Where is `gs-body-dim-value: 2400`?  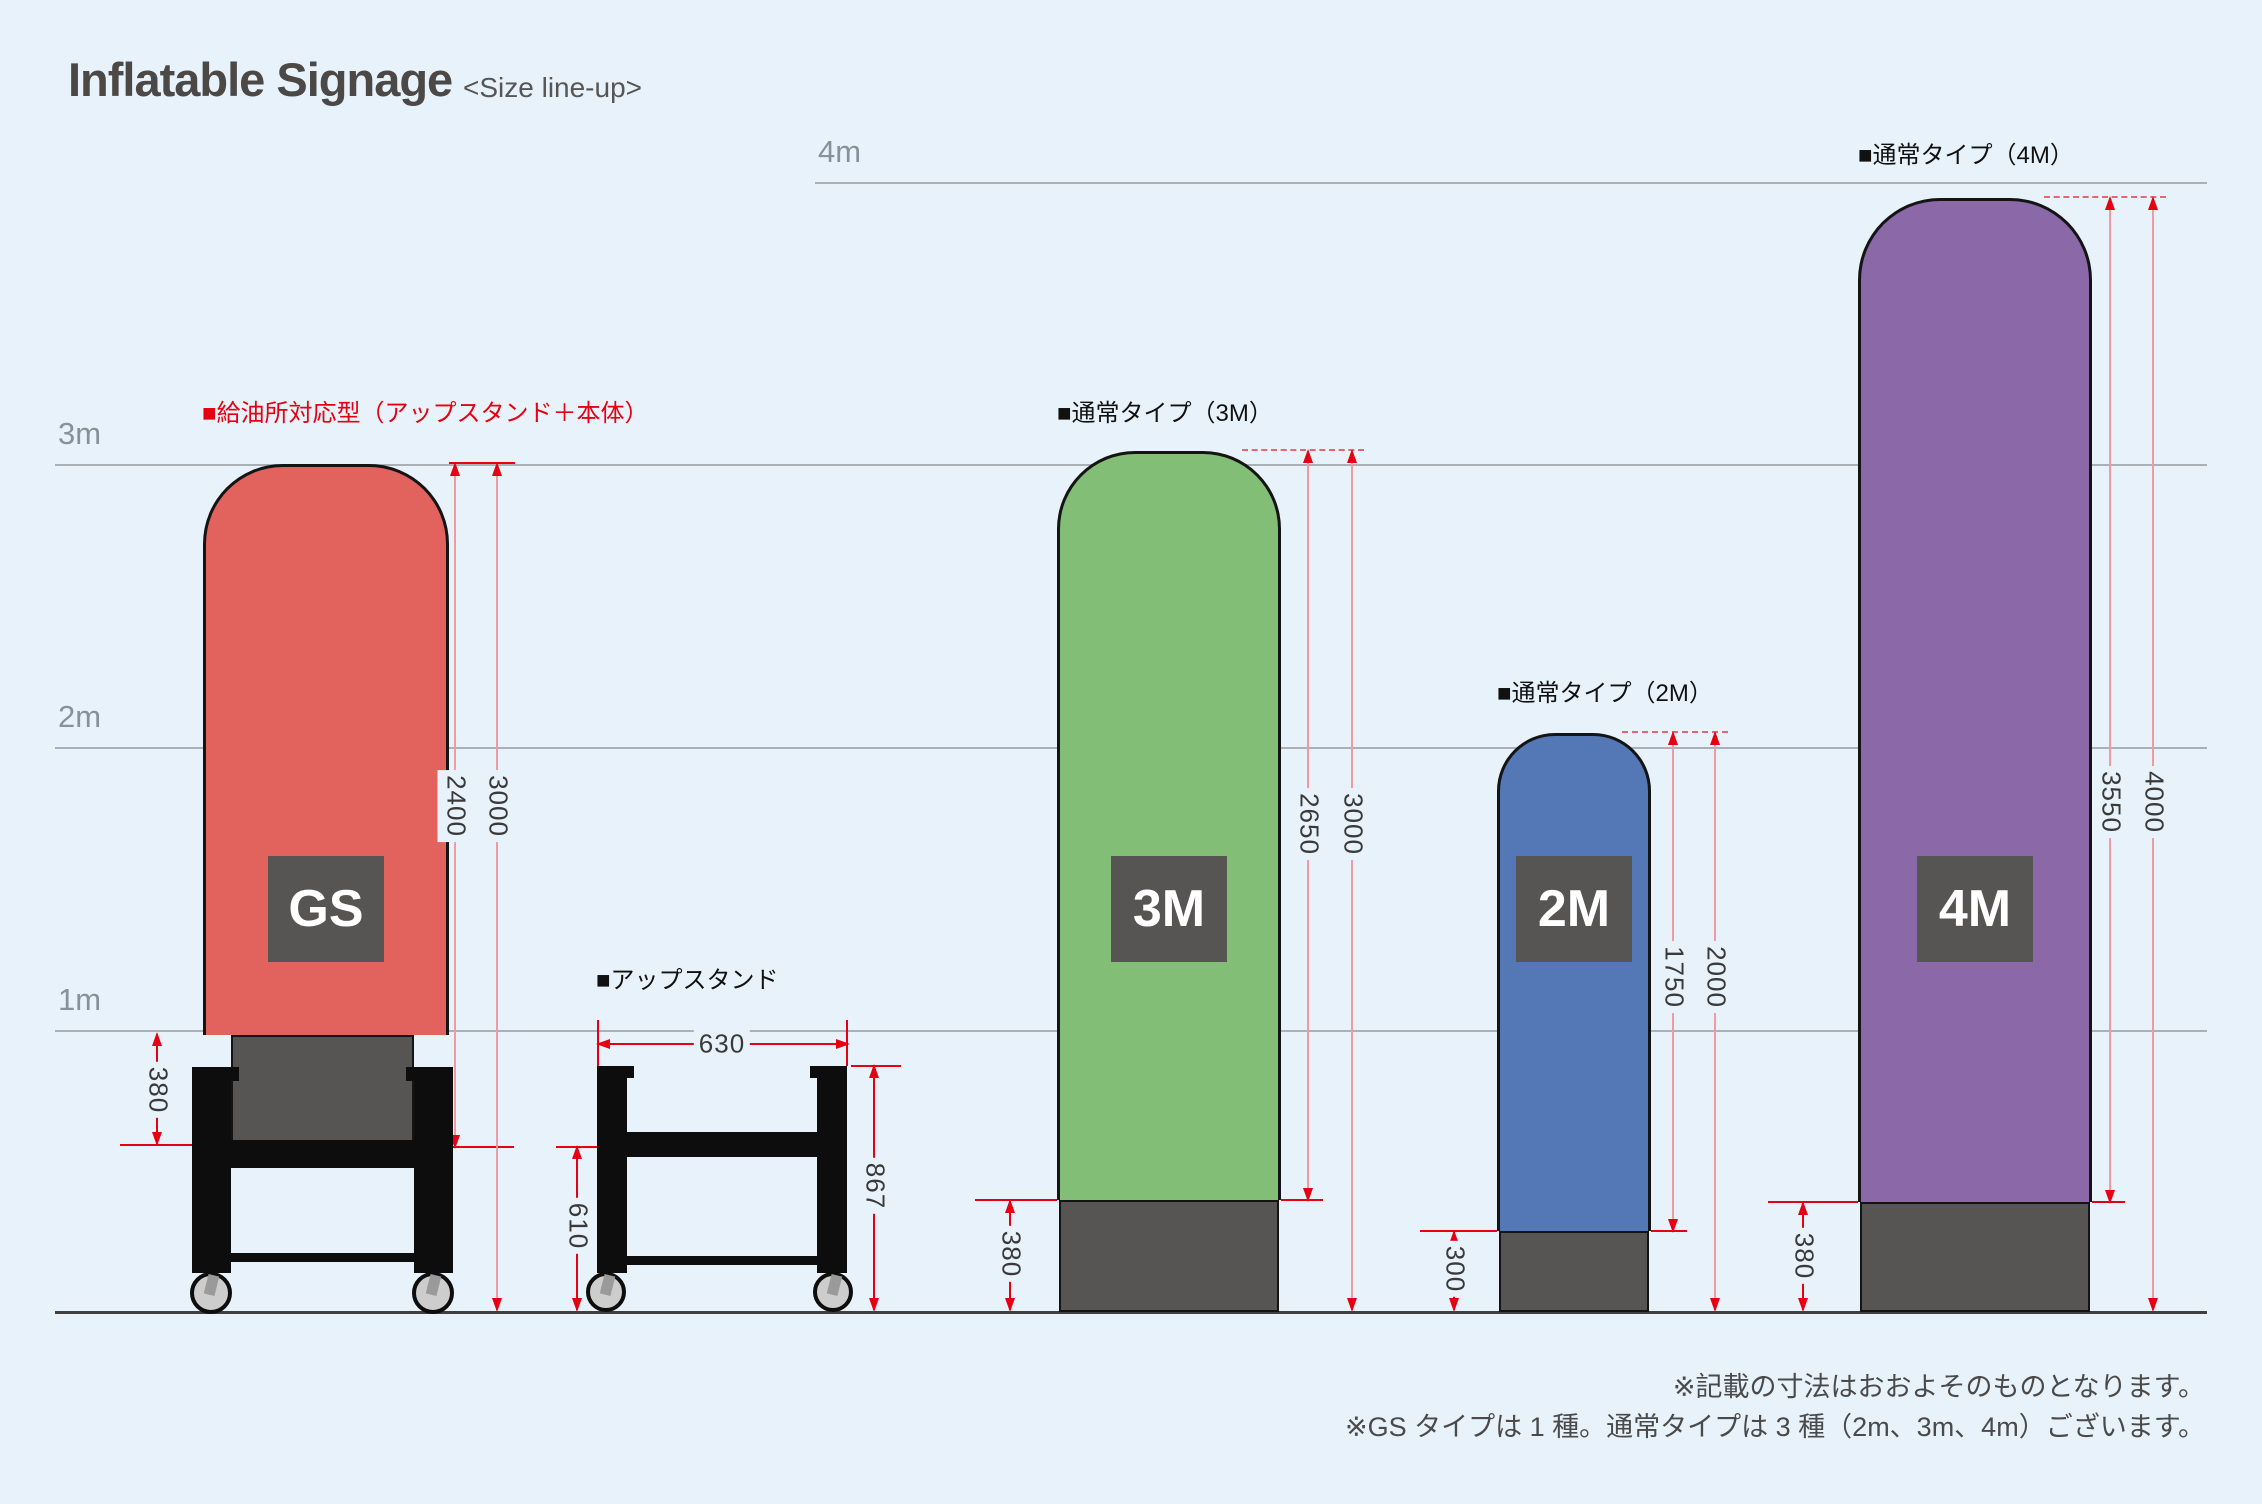
gs-body-dim-value: 2400 is located at coordinates (456, 806).